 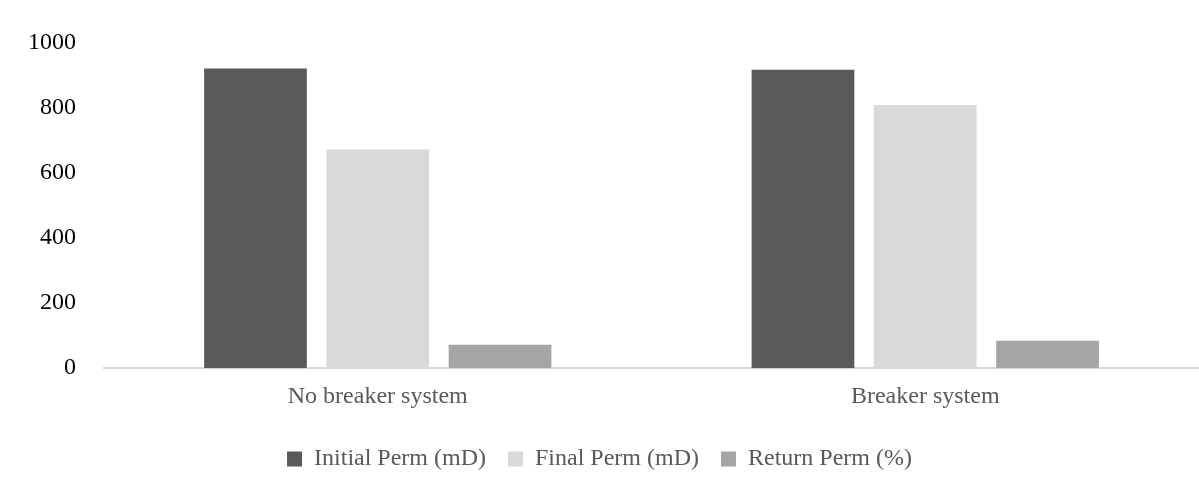 What do you see at coordinates (58, 301) in the screenshot?
I see `y-tick-label: 200` at bounding box center [58, 301].